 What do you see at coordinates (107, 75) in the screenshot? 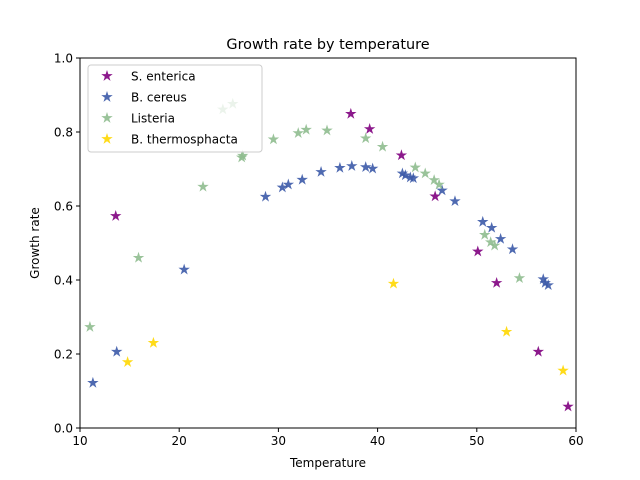
I see `legend-marker-s-enterica` at bounding box center [107, 75].